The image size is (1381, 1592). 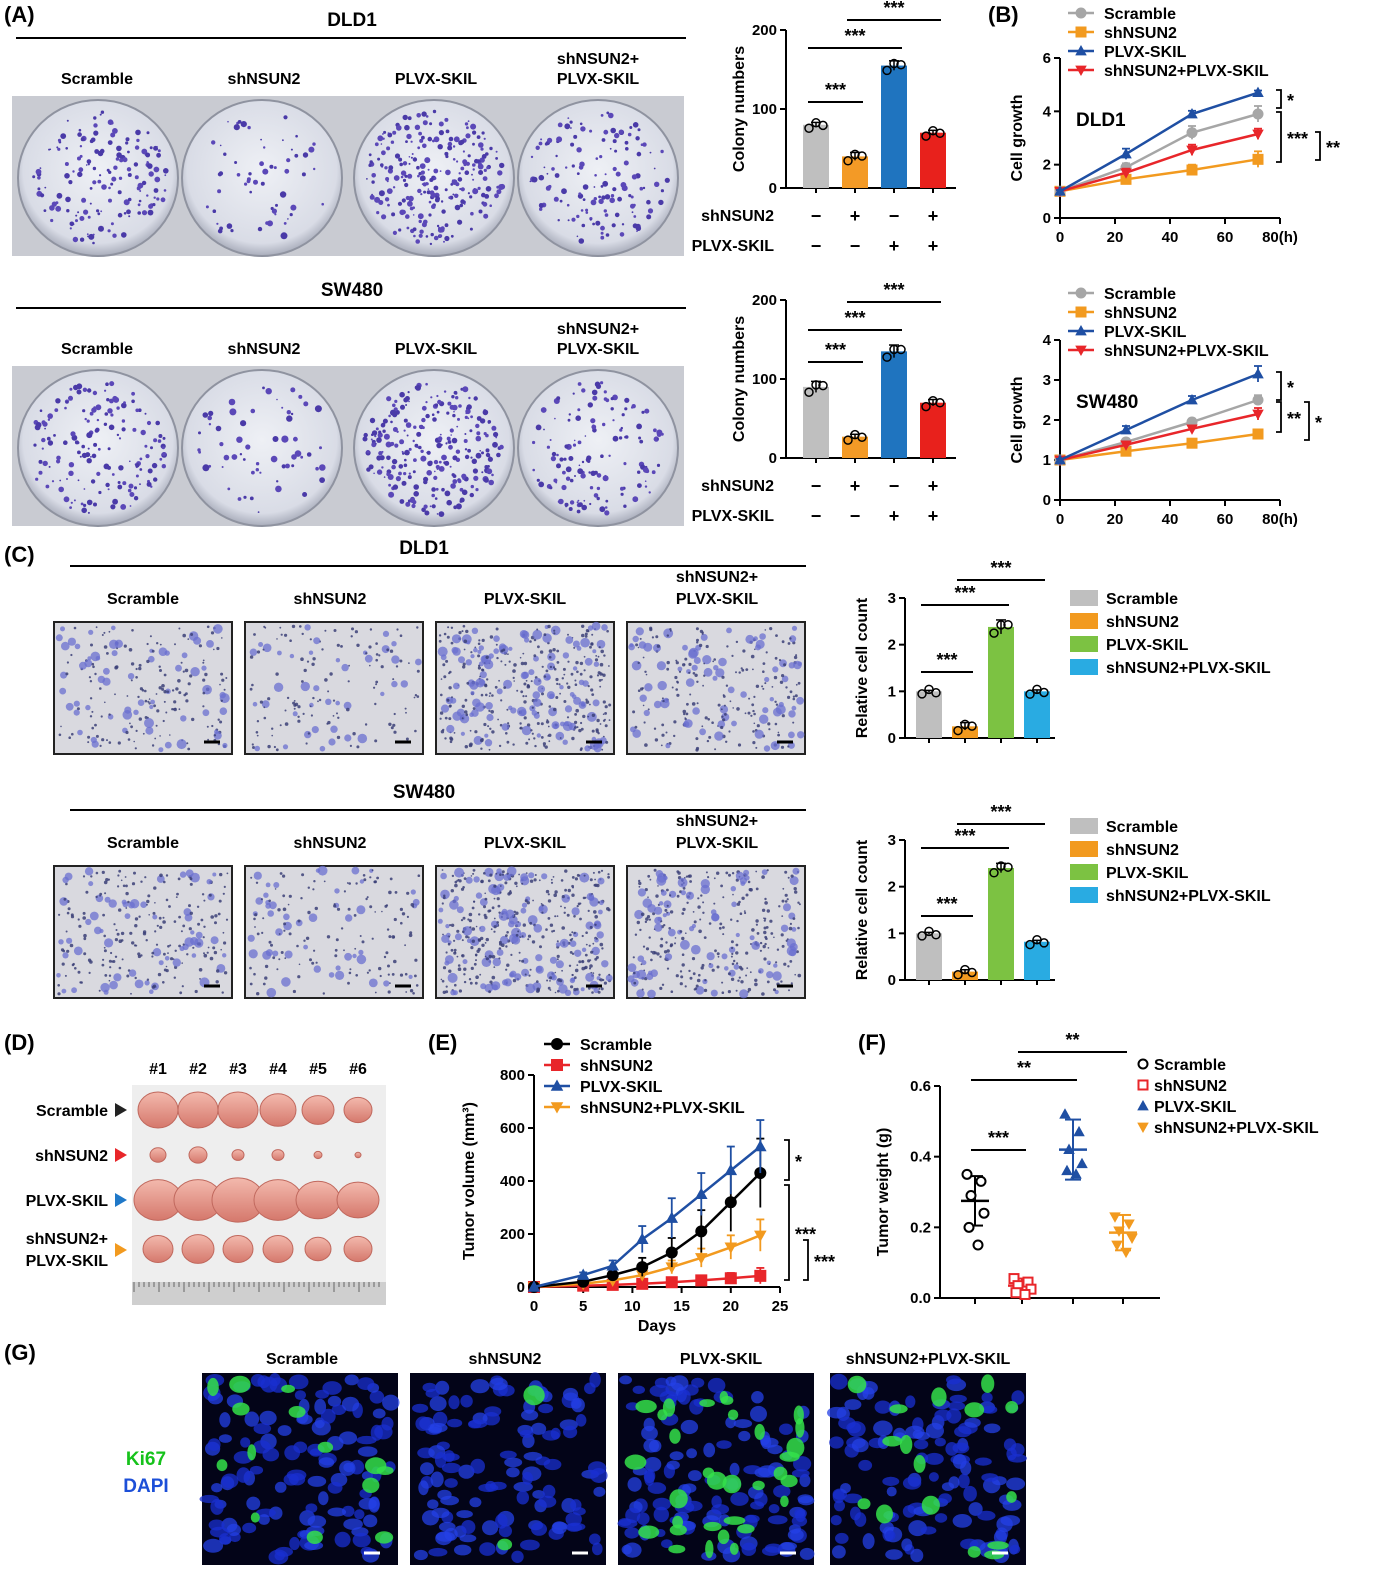 I want to click on y-tick-label: 1, so click(x=1047, y=460).